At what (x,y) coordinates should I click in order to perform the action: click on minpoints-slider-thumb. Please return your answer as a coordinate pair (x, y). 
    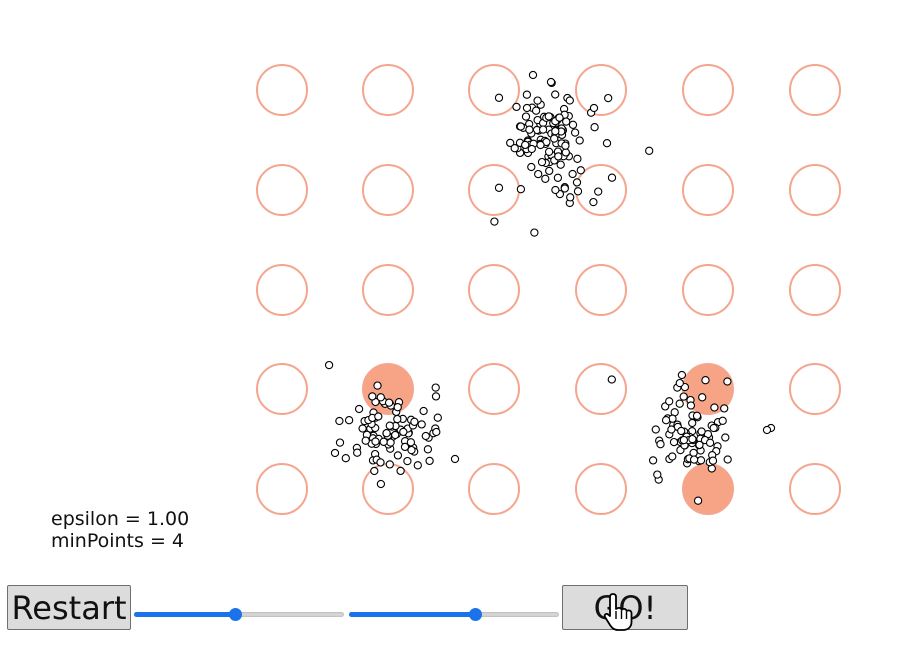
    Looking at the image, I should click on (475, 614).